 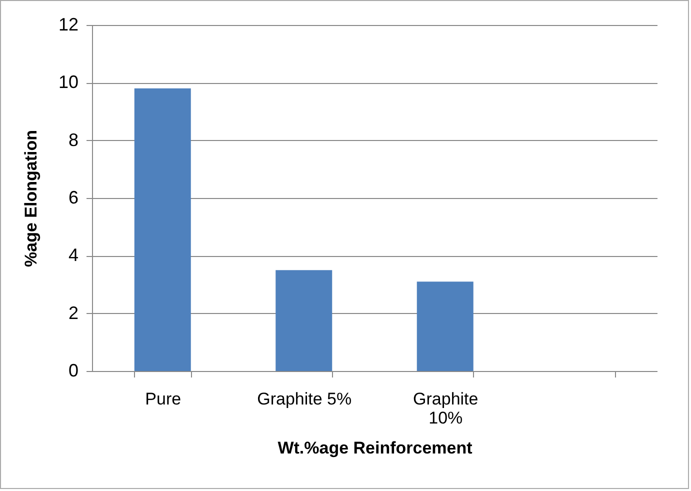 I want to click on y-tick-label: 4, so click(x=73, y=255).